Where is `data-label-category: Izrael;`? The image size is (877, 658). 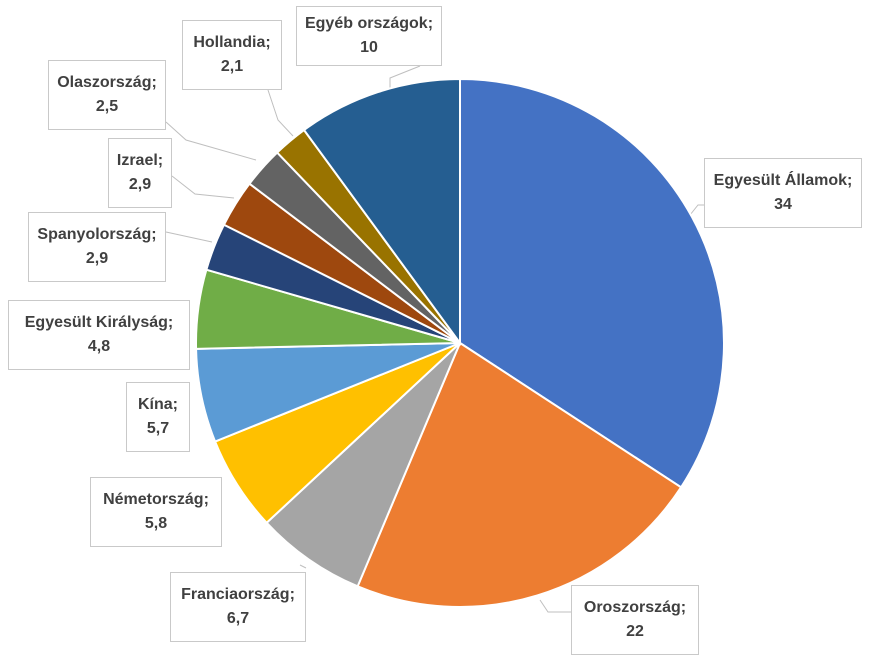
data-label-category: Izrael; is located at coordinates (140, 160).